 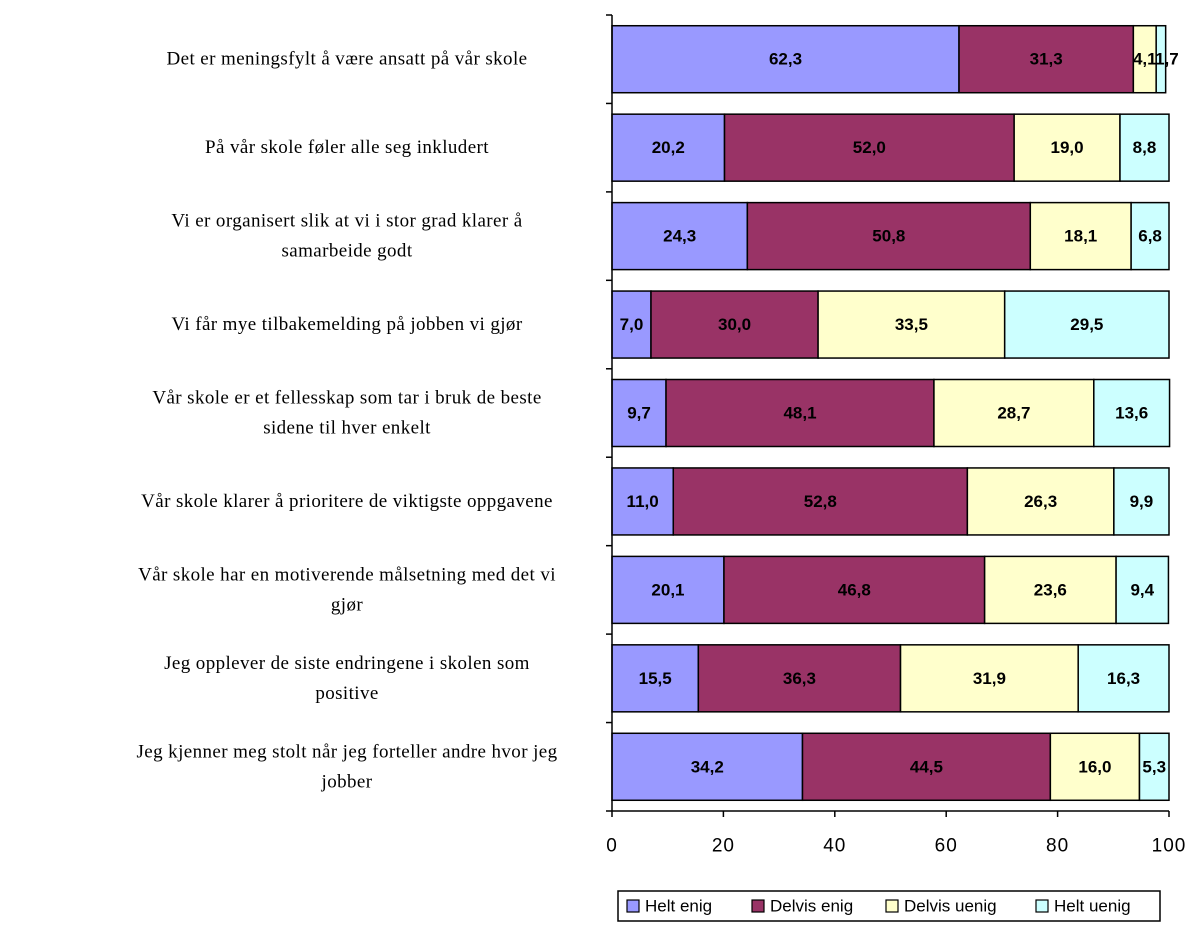 What do you see at coordinates (346, 251) in the screenshot?
I see `category-label: samarbeide godt` at bounding box center [346, 251].